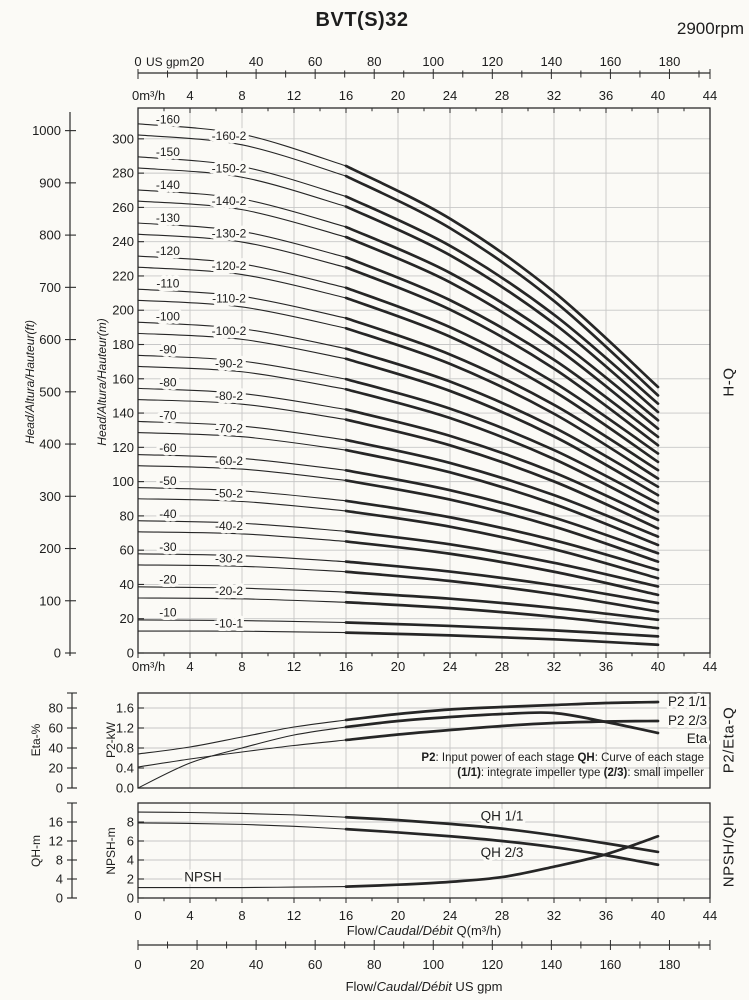  I want to click on curve--110-2-thin, so click(242, 314).